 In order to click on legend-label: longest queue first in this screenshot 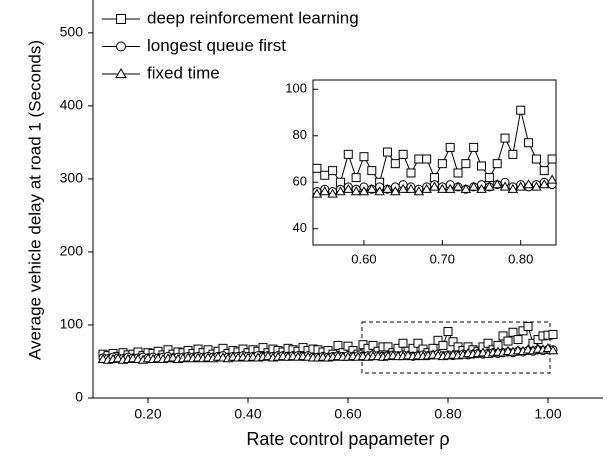, I will do `click(216, 45)`.